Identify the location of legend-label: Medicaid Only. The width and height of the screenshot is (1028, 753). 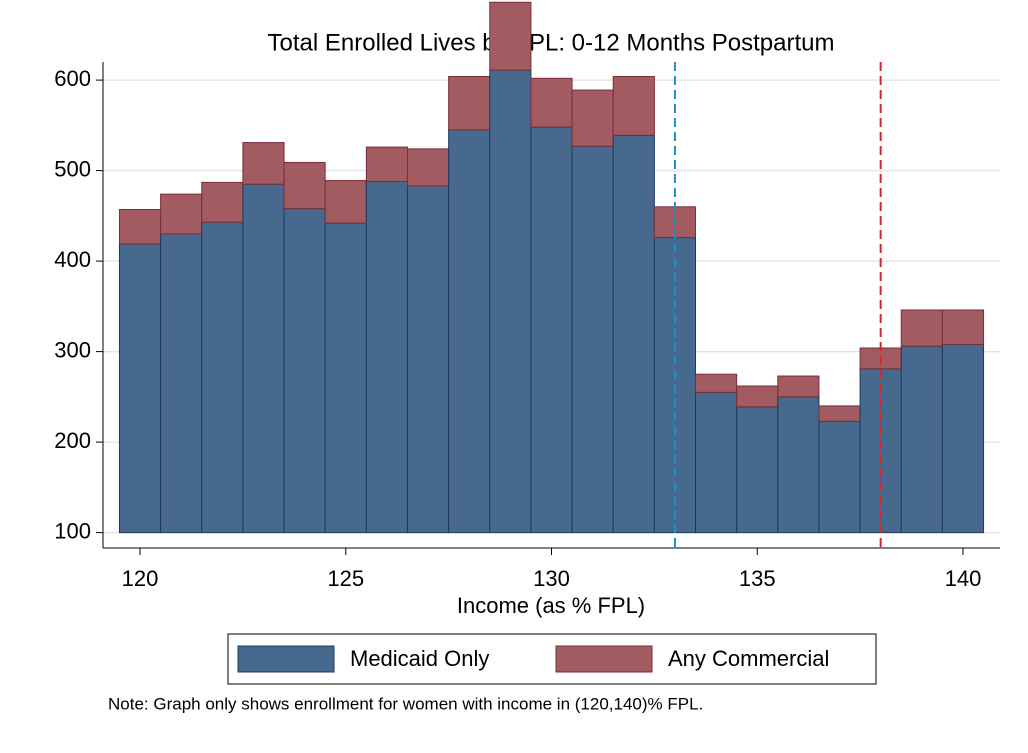
(419, 658).